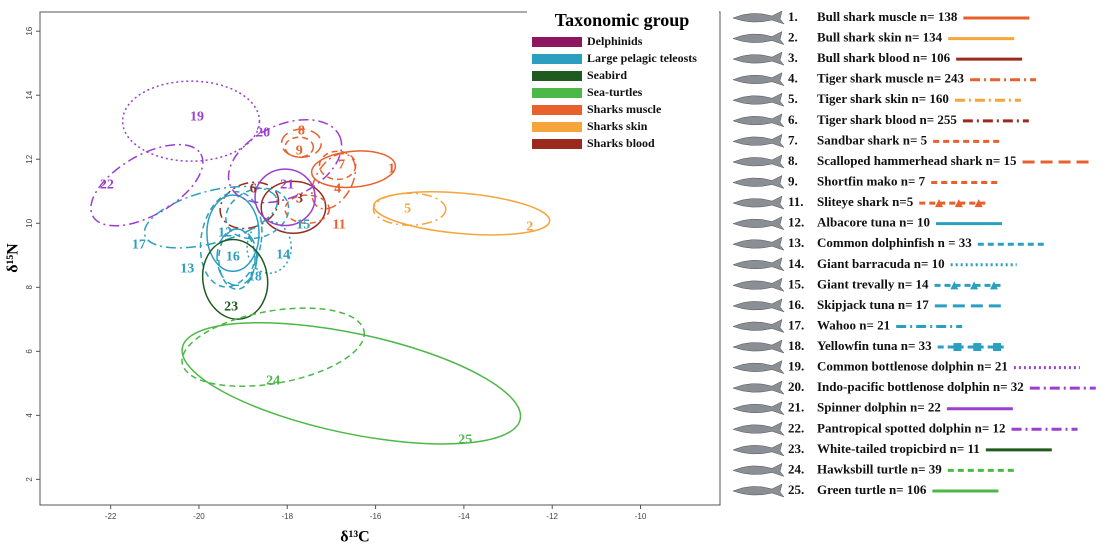 The height and width of the screenshot is (553, 1109). I want to click on species-number: 22., so click(796, 427).